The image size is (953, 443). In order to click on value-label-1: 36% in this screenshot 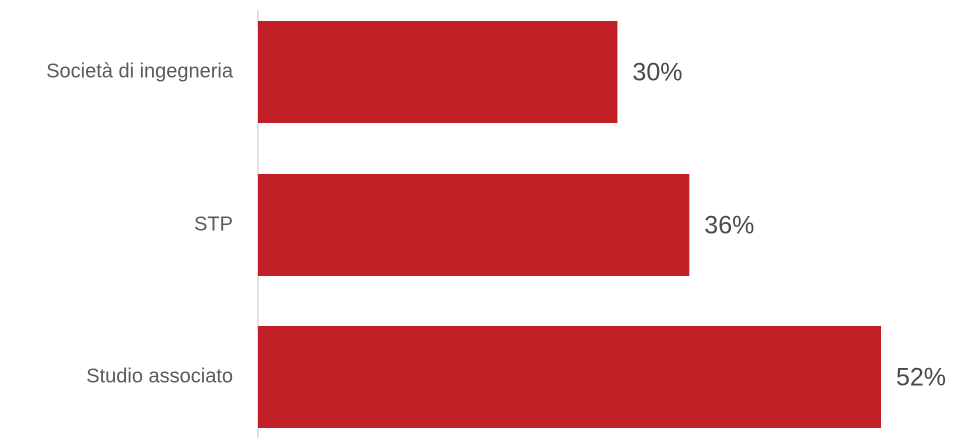, I will do `click(729, 226)`.